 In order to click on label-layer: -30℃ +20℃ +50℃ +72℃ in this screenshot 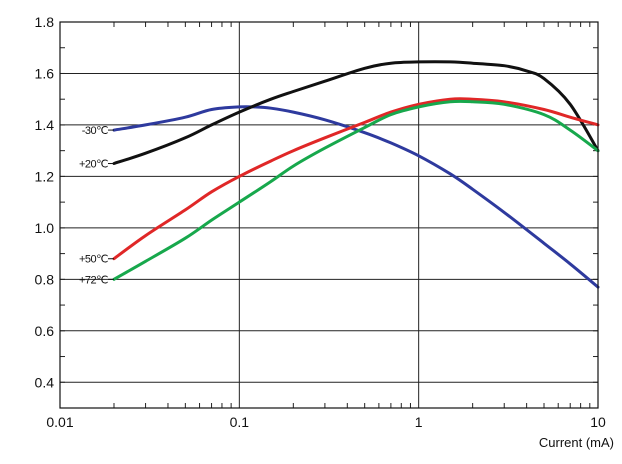, I will do `click(96, 205)`.